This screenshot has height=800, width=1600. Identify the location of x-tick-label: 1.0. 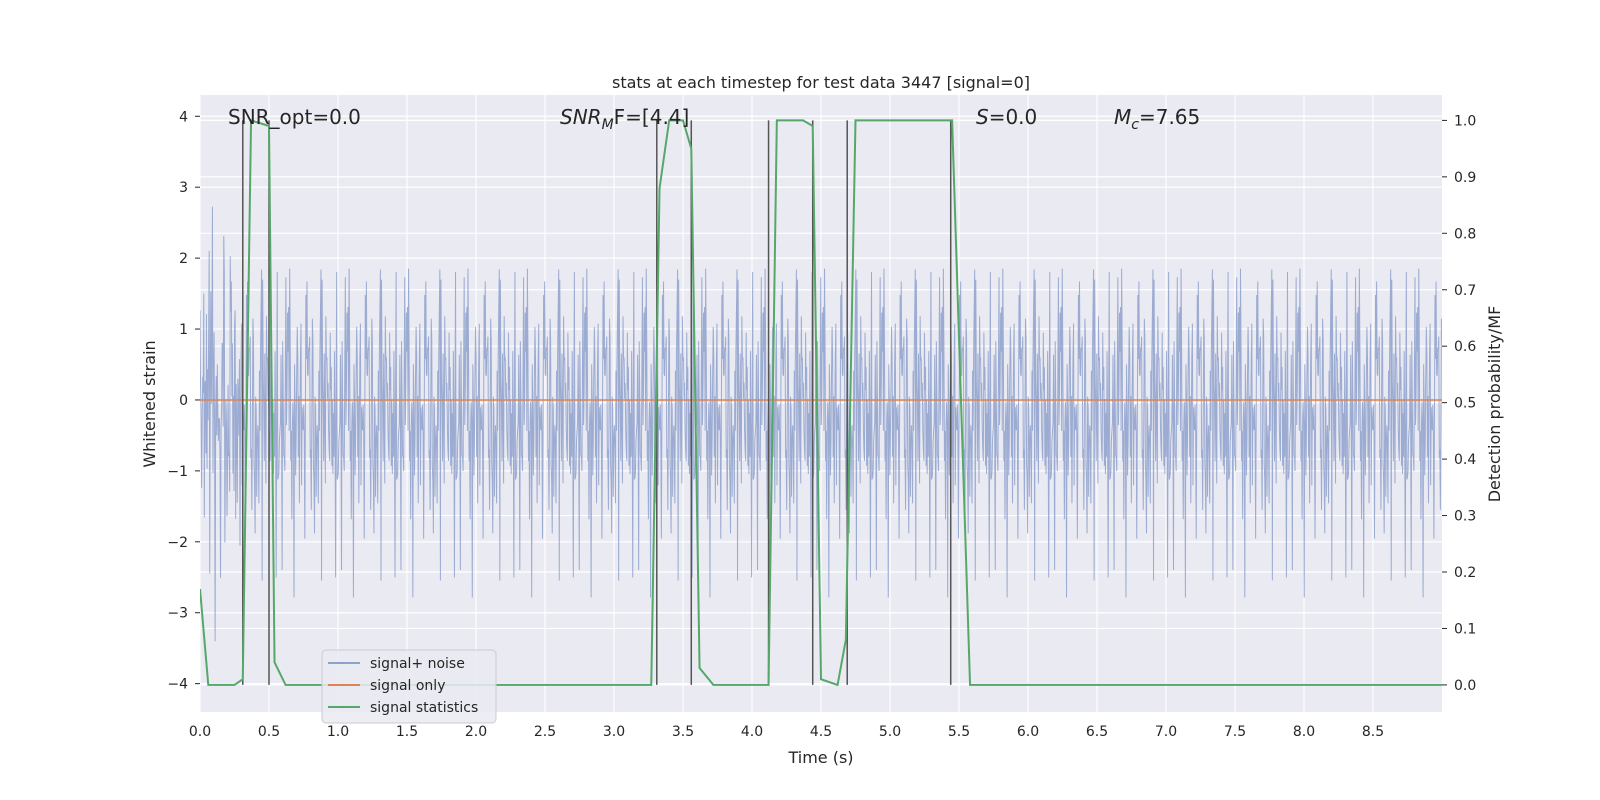
(338, 732).